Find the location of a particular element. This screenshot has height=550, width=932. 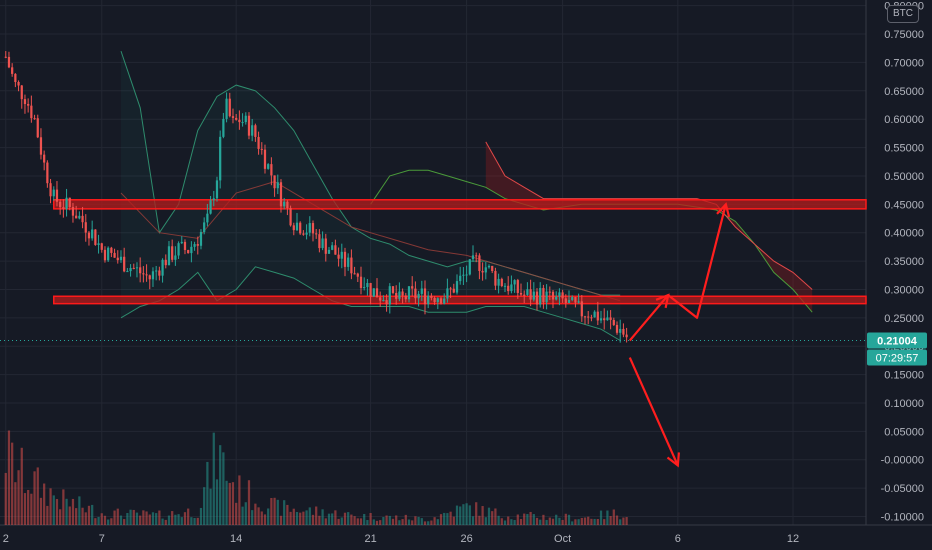

time-tick-label: 14 is located at coordinates (236, 539).